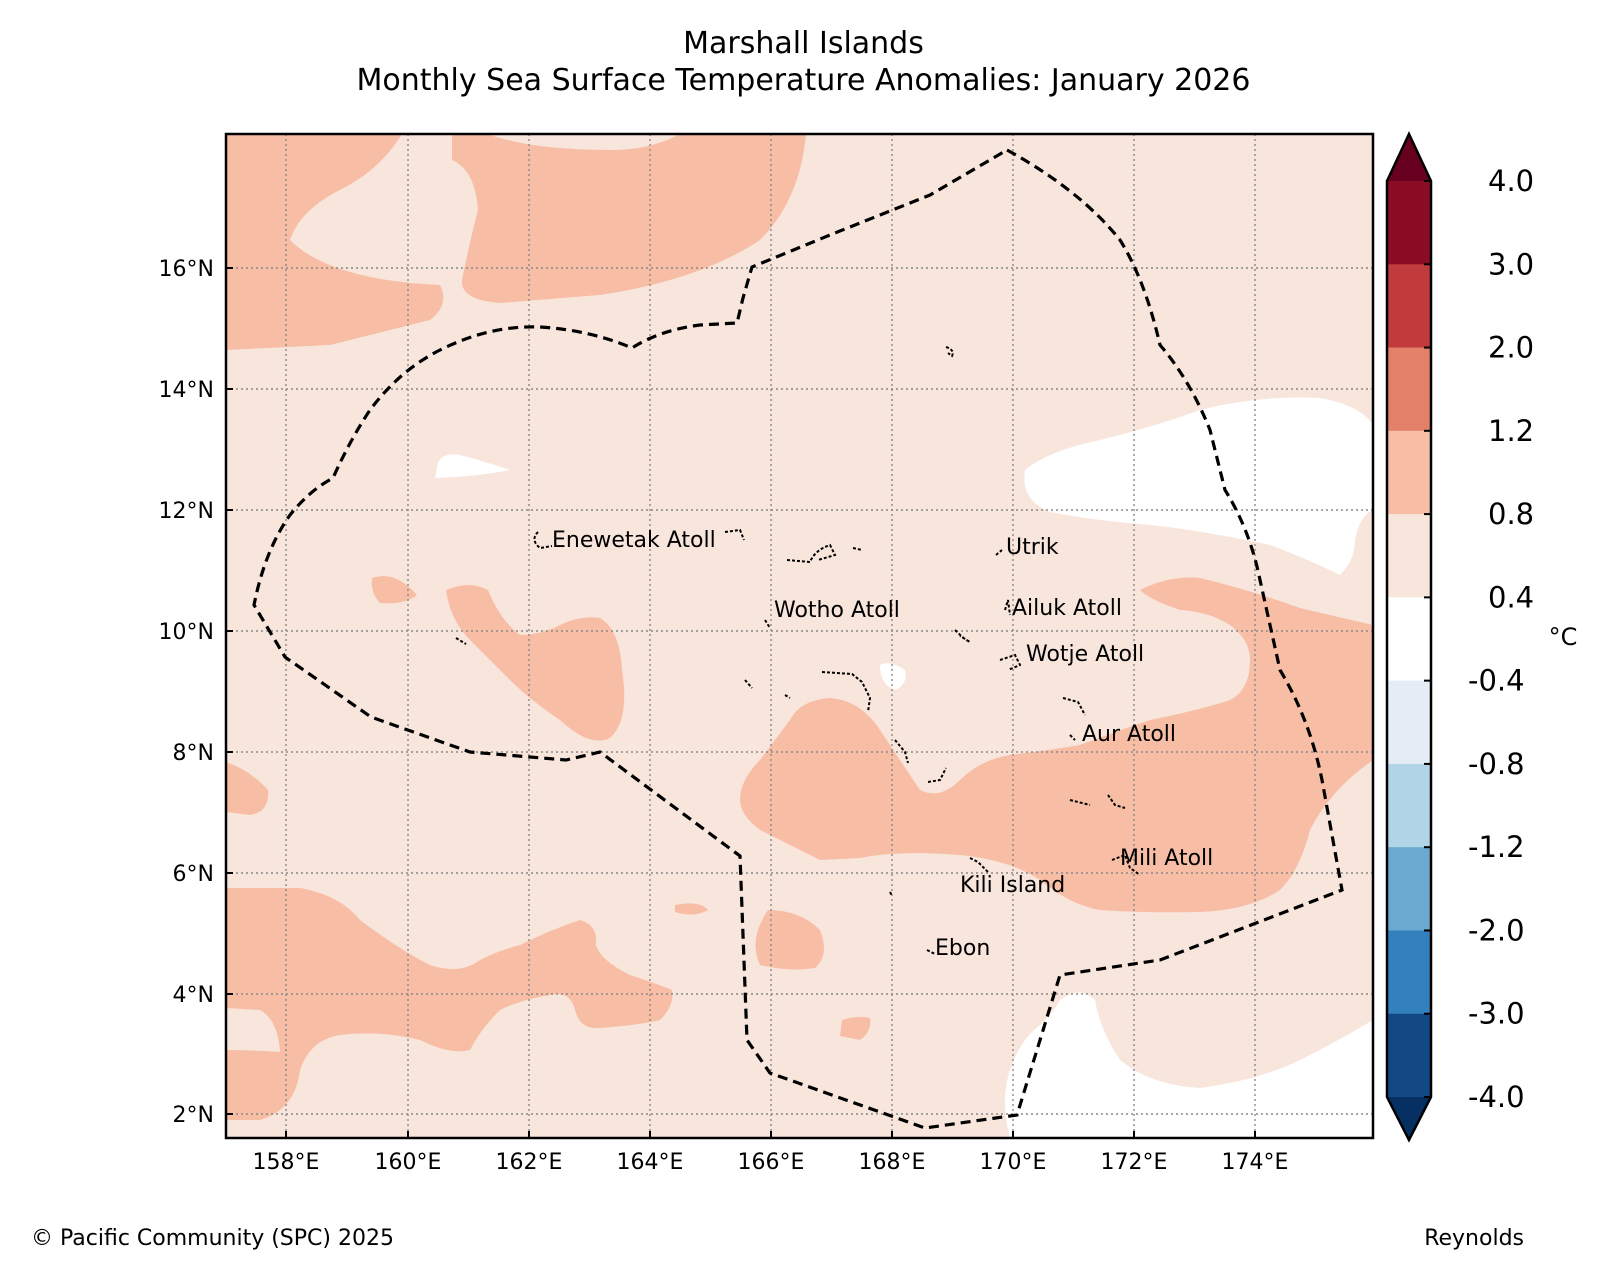  I want to click on copyright-text: © Pacific Community (SPC) 2025, so click(212, 1238).